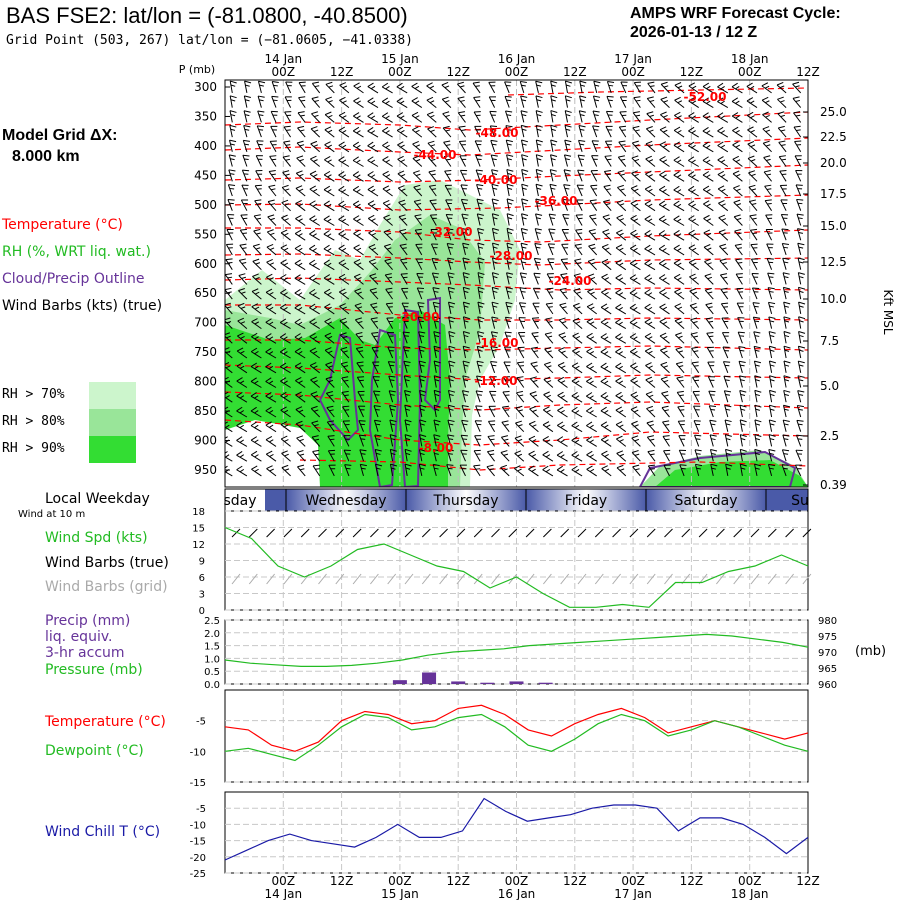  Describe the element at coordinates (33, 448) in the screenshot. I see `legend-rh90: RH > 90%` at that location.